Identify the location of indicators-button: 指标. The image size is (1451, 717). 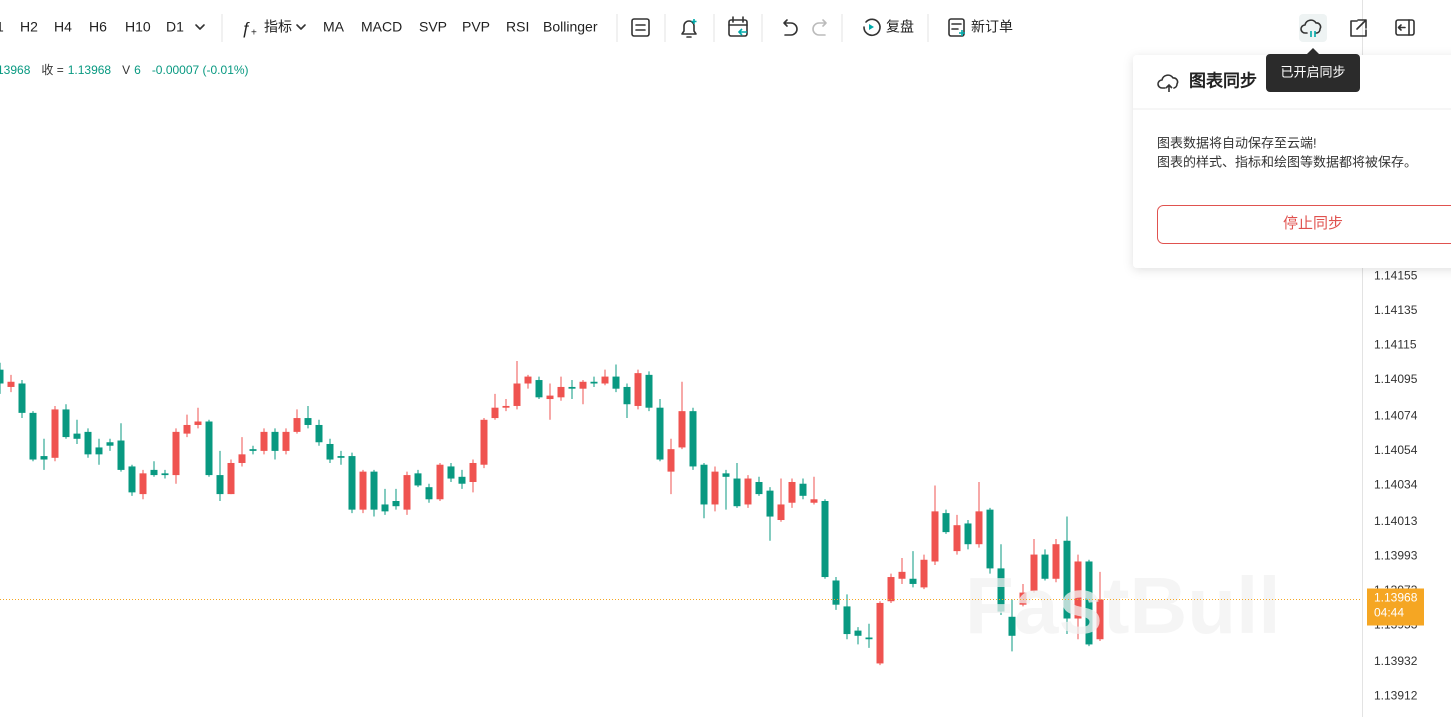
(278, 27).